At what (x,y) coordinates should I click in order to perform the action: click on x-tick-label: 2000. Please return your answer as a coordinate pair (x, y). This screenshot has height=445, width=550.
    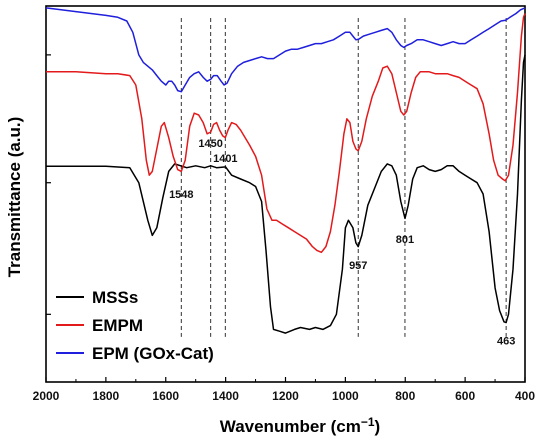
    Looking at the image, I should click on (46, 396).